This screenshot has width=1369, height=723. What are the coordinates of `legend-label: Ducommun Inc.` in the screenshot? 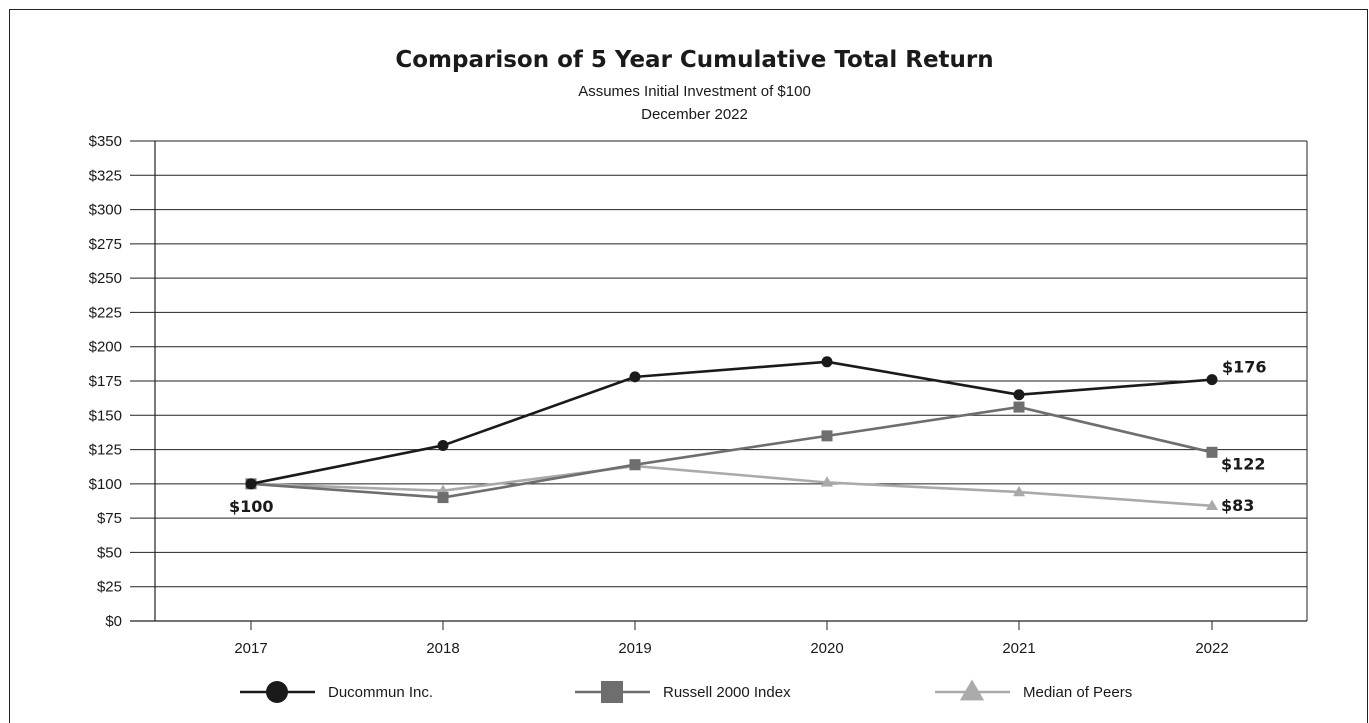 It's located at (380, 692).